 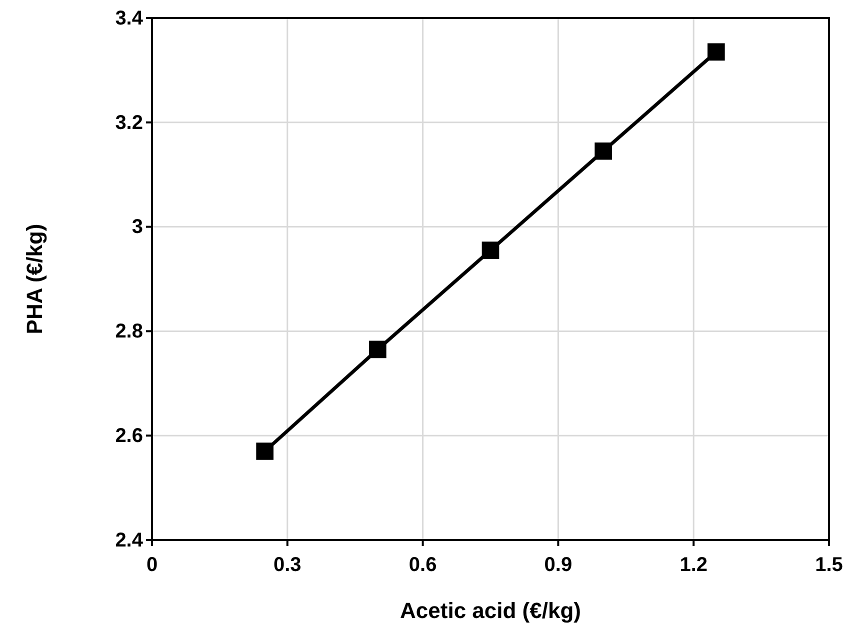 I want to click on x-tick-label: 1.5, so click(x=829, y=565).